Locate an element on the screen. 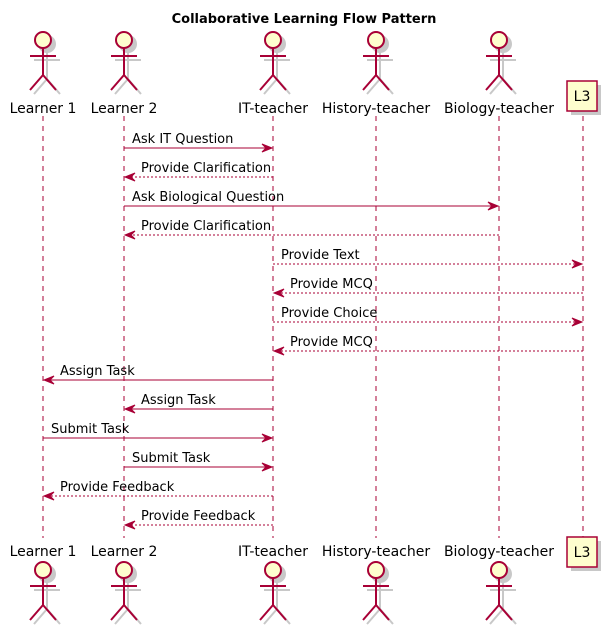 Image resolution: width=606 pixels, height=630 pixels. participant-bottom-BT: Biology-teacher is located at coordinates (499, 584).